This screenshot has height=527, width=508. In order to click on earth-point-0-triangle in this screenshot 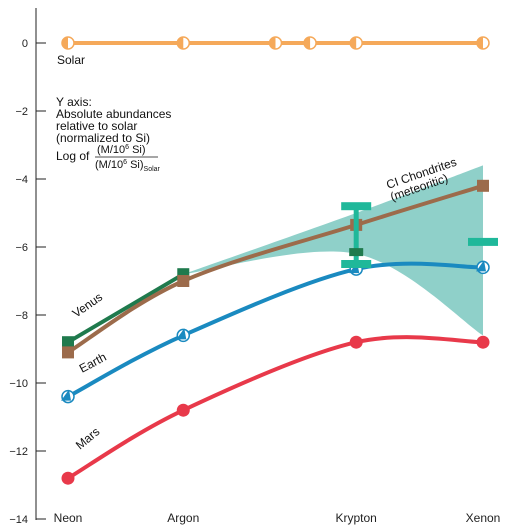, I will do `click(66, 395)`.